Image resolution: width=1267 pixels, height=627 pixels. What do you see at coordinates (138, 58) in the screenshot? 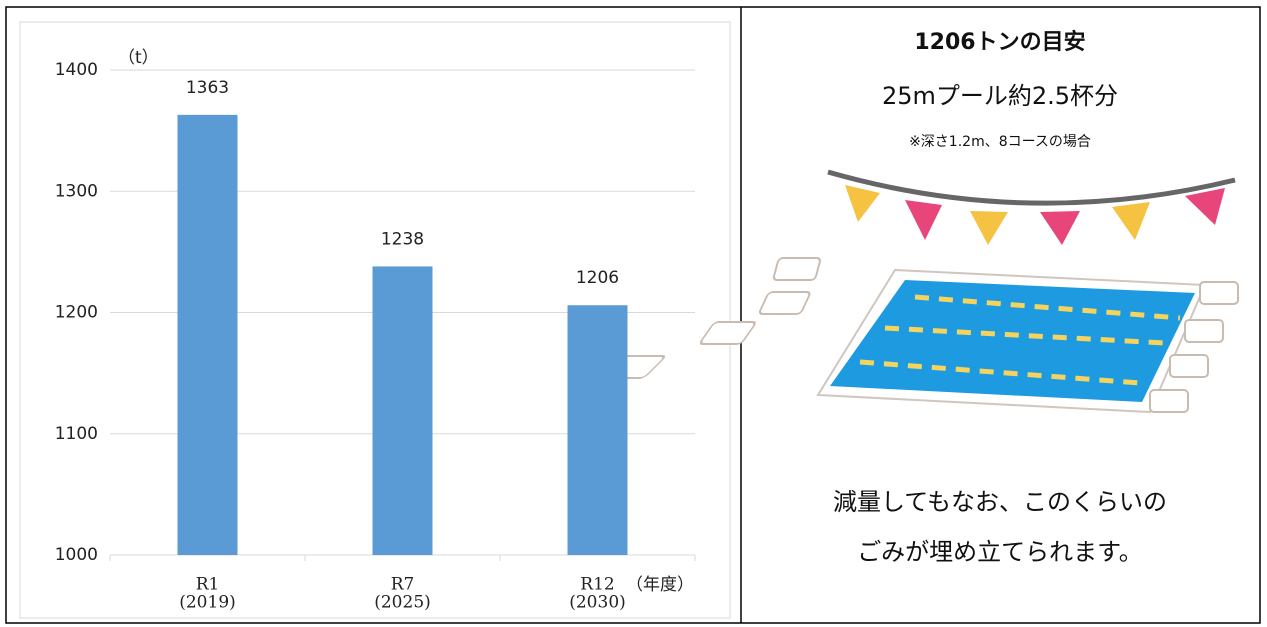
I see `y-unit: （t）` at bounding box center [138, 58].